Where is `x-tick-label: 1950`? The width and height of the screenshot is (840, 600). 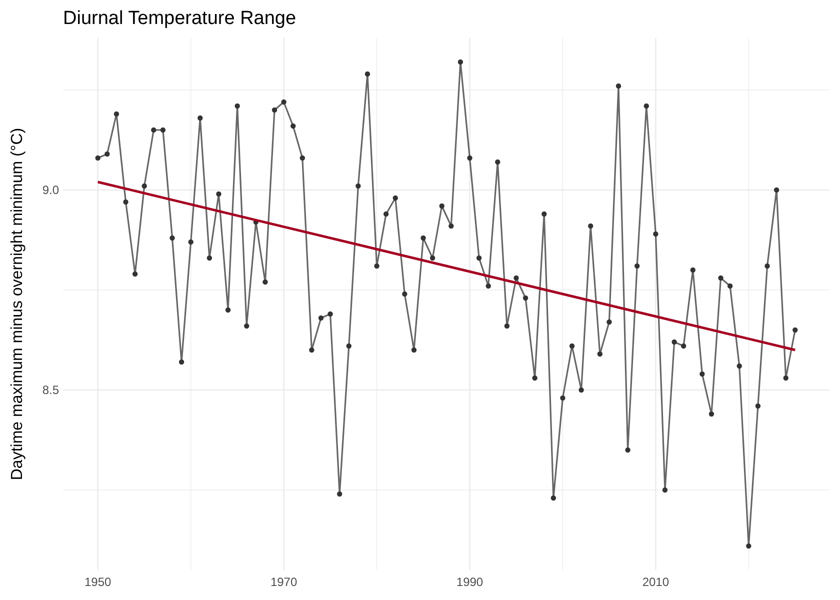 x-tick-label: 1950 is located at coordinates (98, 582).